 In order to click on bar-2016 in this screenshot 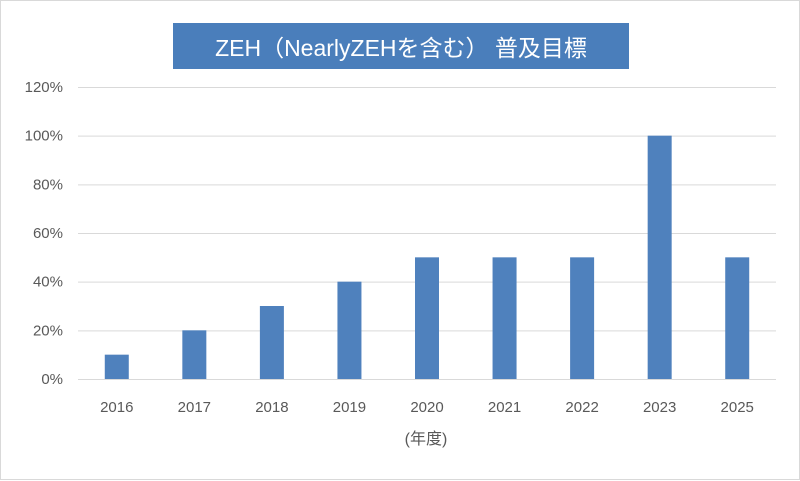, I will do `click(116, 366)`.